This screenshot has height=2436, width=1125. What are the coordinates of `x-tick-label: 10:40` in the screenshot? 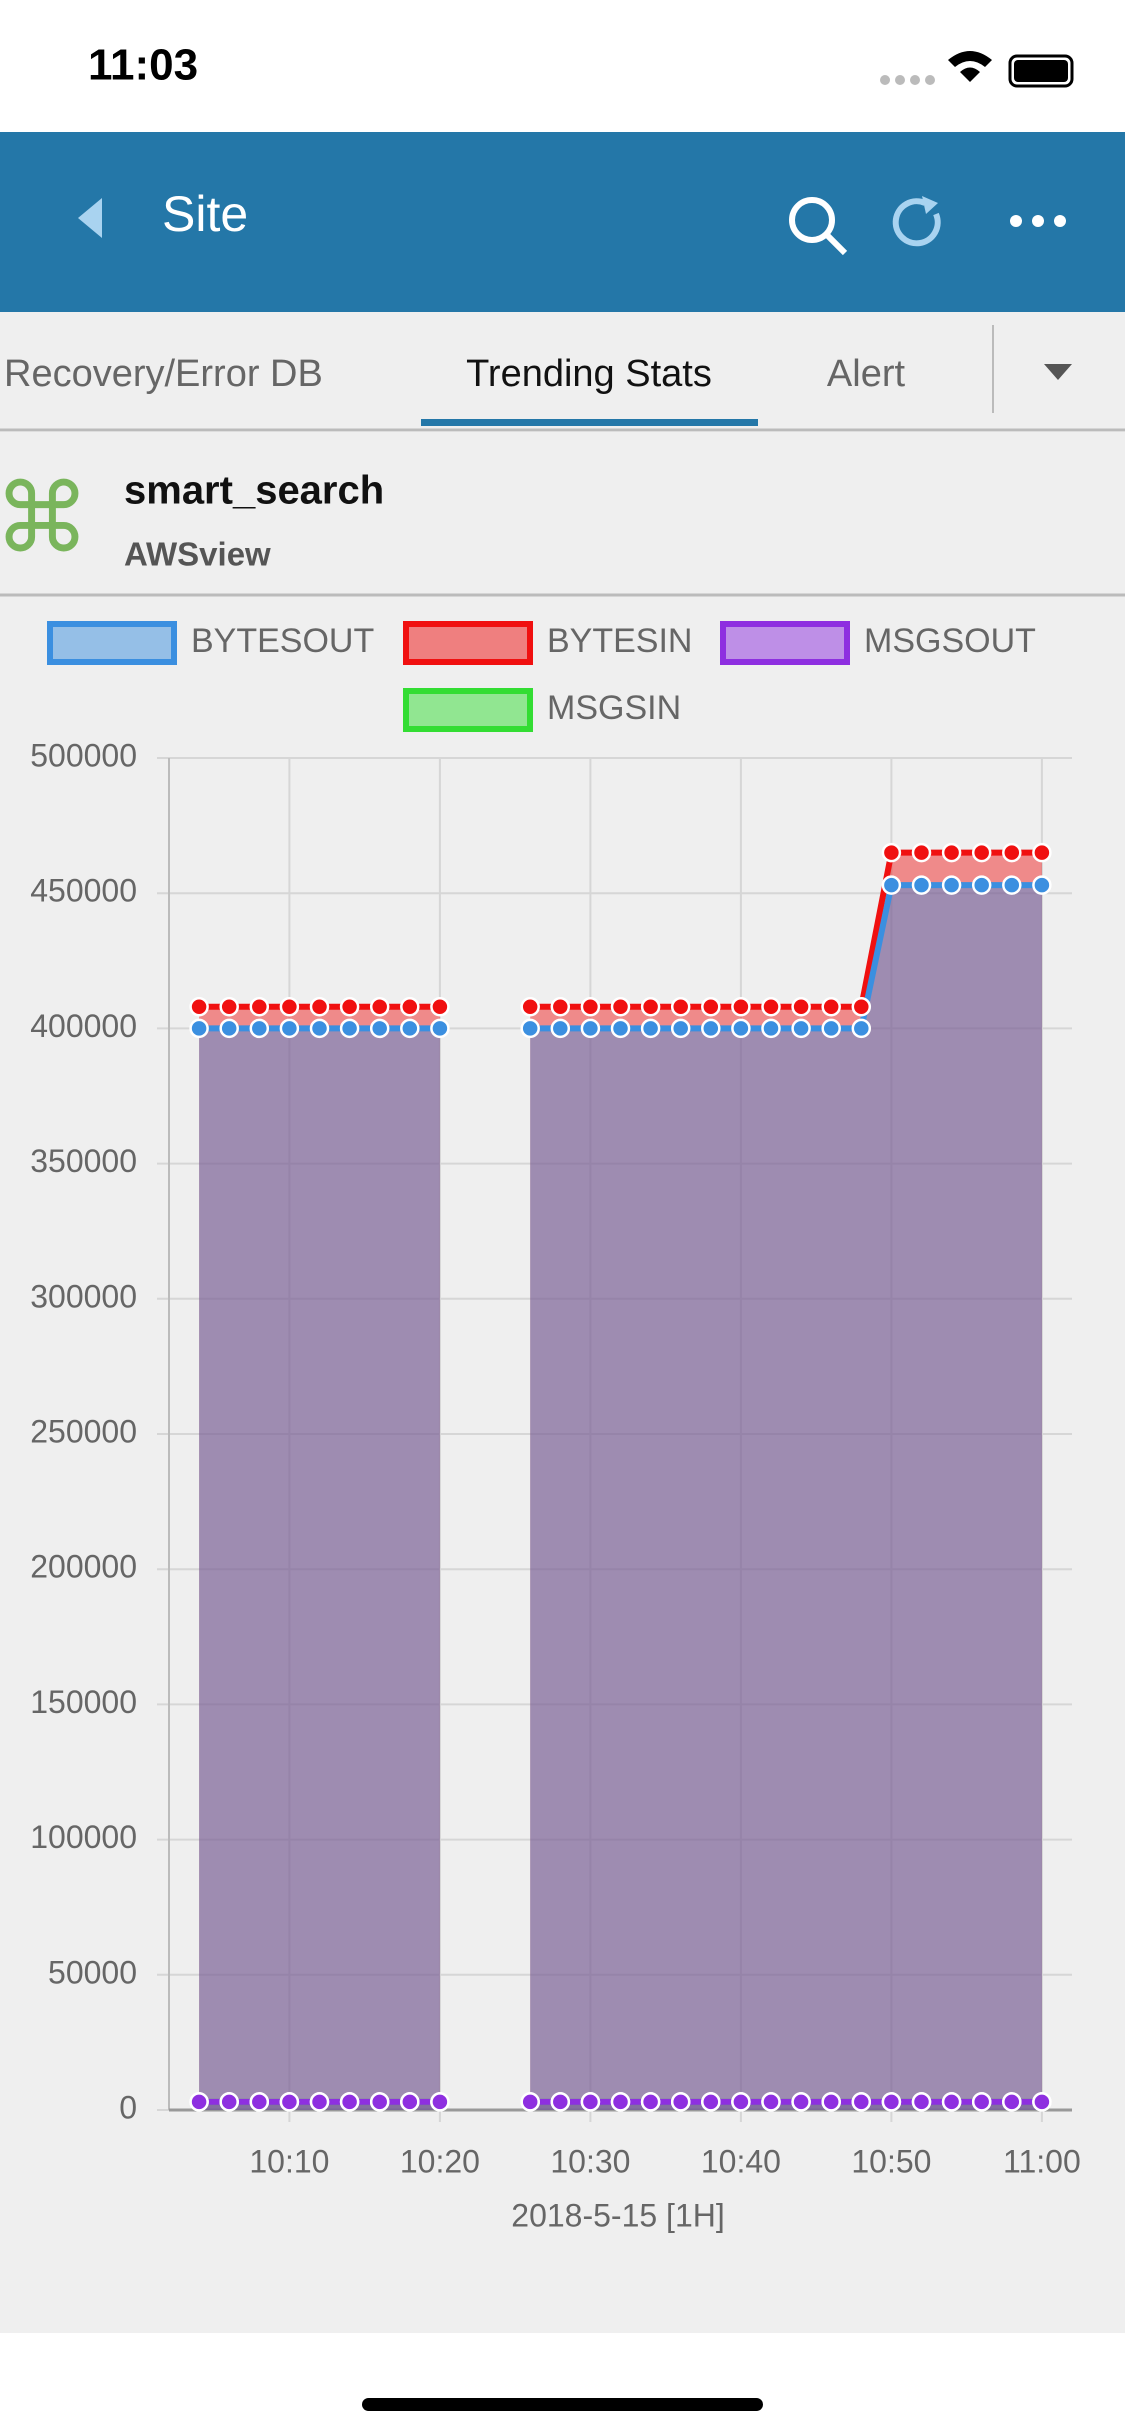 It's located at (741, 2161).